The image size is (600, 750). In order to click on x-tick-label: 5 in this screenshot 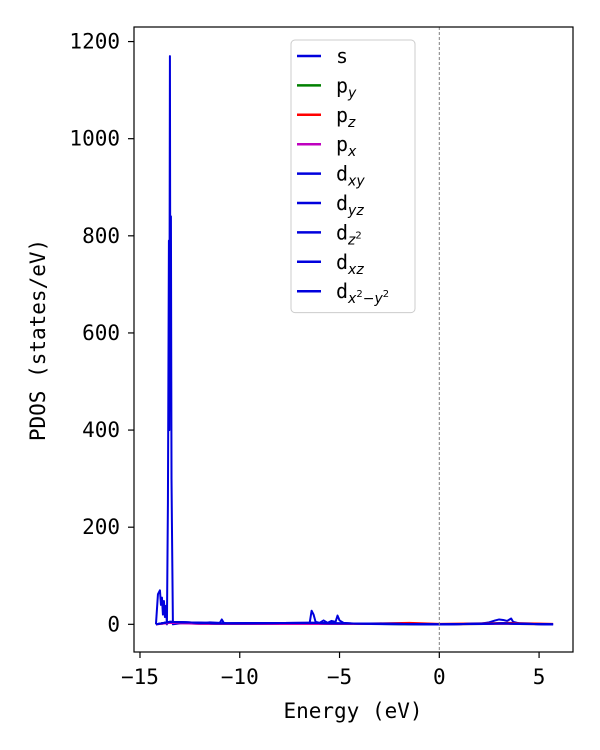, I will do `click(539, 677)`.